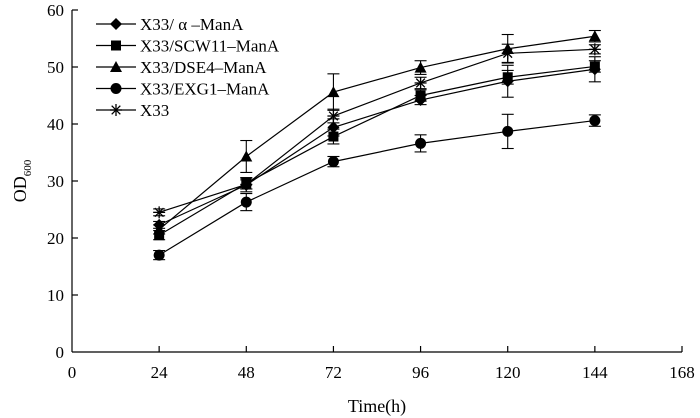 The height and width of the screenshot is (418, 700). What do you see at coordinates (132, 110) in the screenshot?
I see `legend-item: X33` at bounding box center [132, 110].